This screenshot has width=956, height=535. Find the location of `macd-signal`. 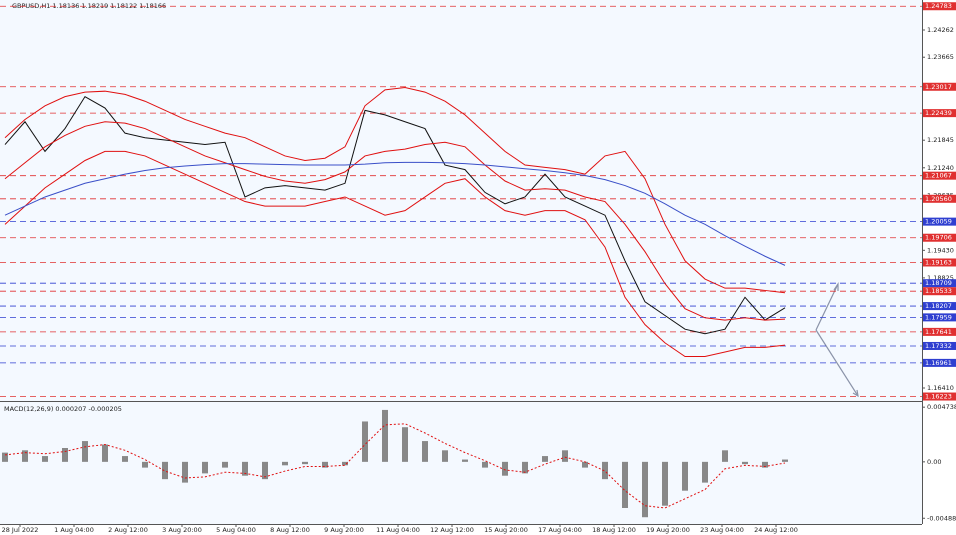

macd-signal is located at coordinates (395, 466).